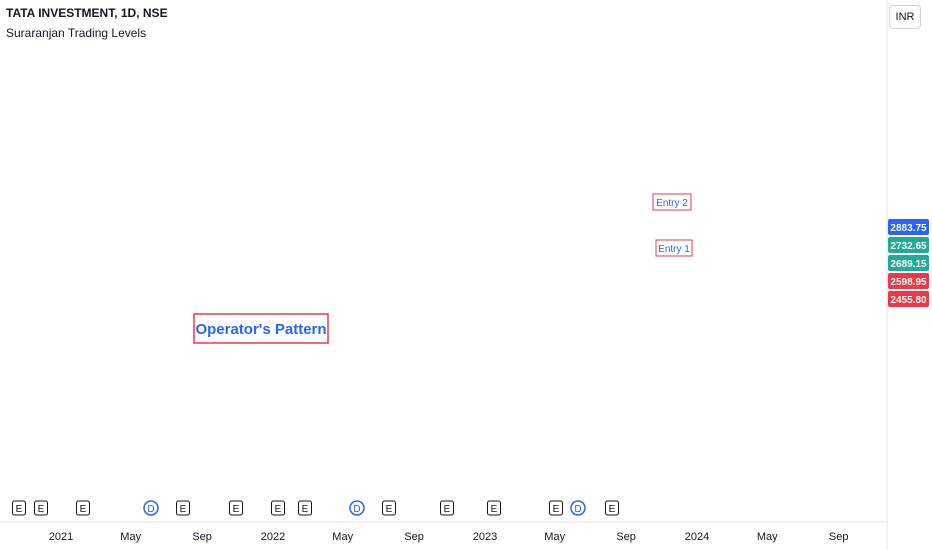  I want to click on price-tag-label: 2883.75, so click(908, 228).